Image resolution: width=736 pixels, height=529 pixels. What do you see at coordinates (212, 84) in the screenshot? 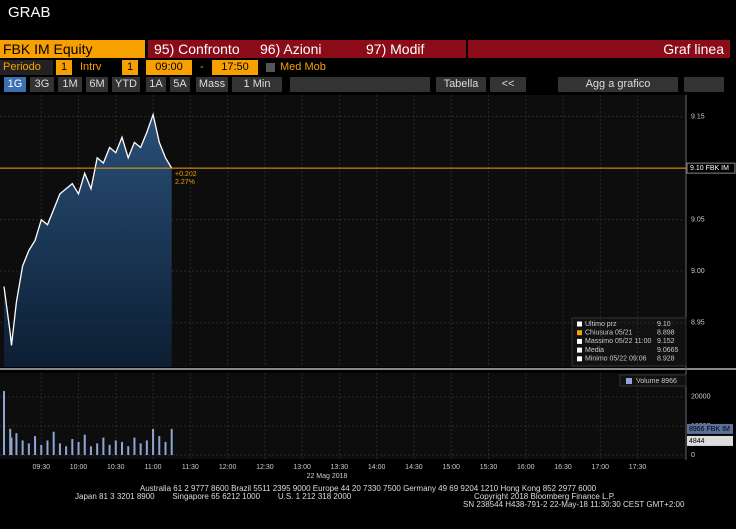
I see `range: Mass` at bounding box center [212, 84].